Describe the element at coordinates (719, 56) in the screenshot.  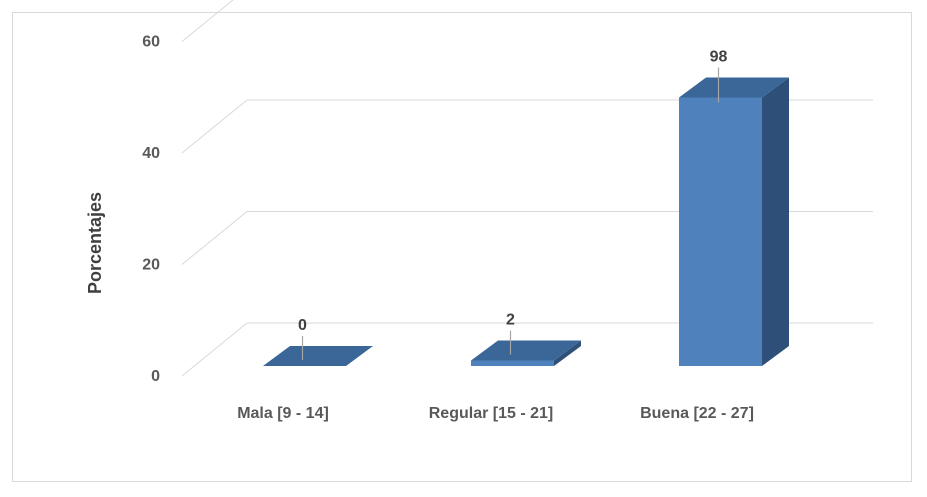
I see `data-label: 98` at that location.